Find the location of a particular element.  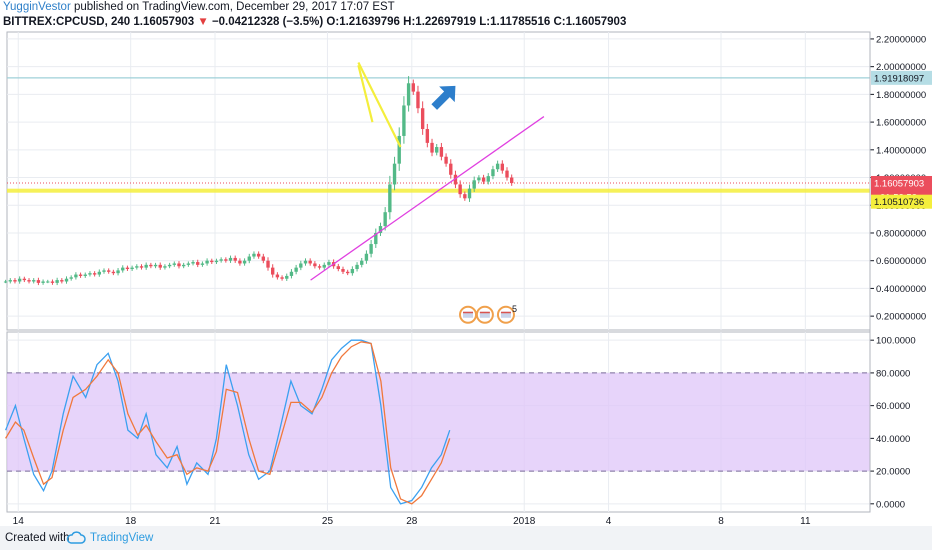

high-label: H: is located at coordinates (409, 22).